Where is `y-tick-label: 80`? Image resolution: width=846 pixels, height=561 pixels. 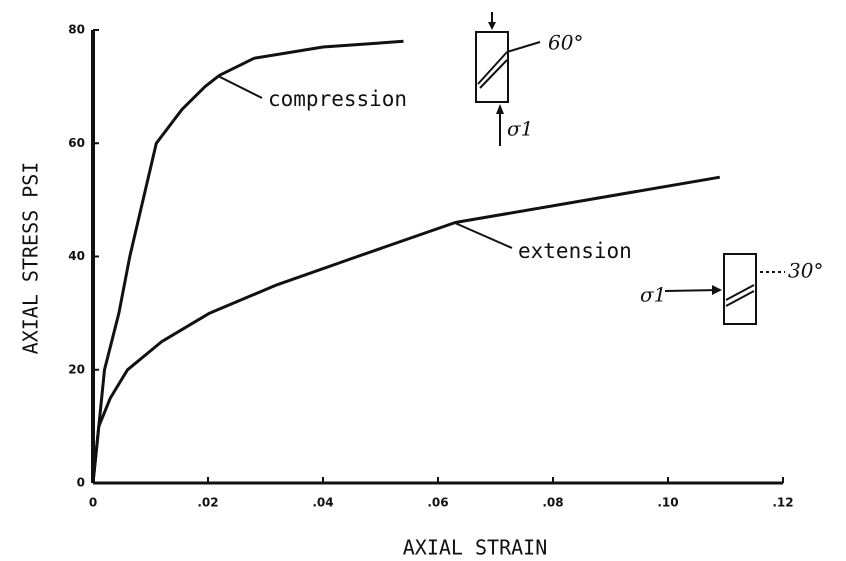 y-tick-label: 80 is located at coordinates (76, 30).